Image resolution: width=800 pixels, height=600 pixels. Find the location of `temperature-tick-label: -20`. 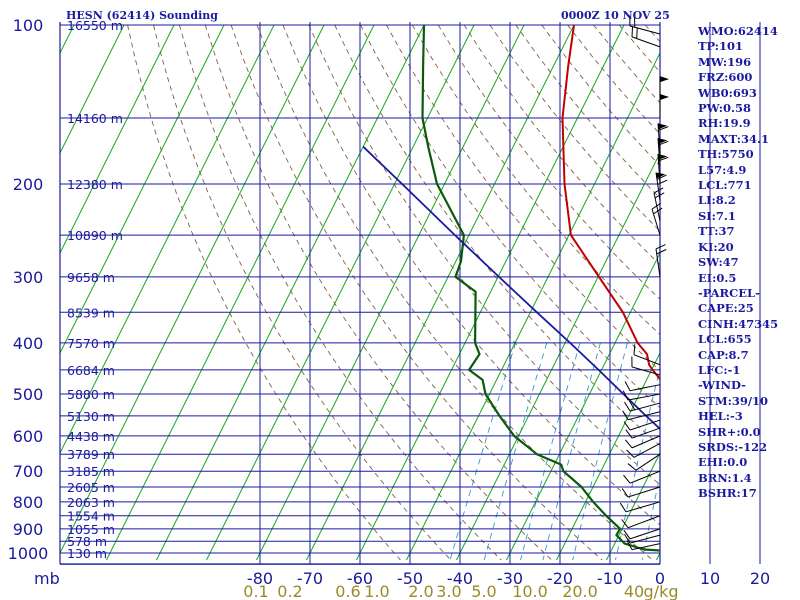

temperature-tick-label: -20 is located at coordinates (560, 578).